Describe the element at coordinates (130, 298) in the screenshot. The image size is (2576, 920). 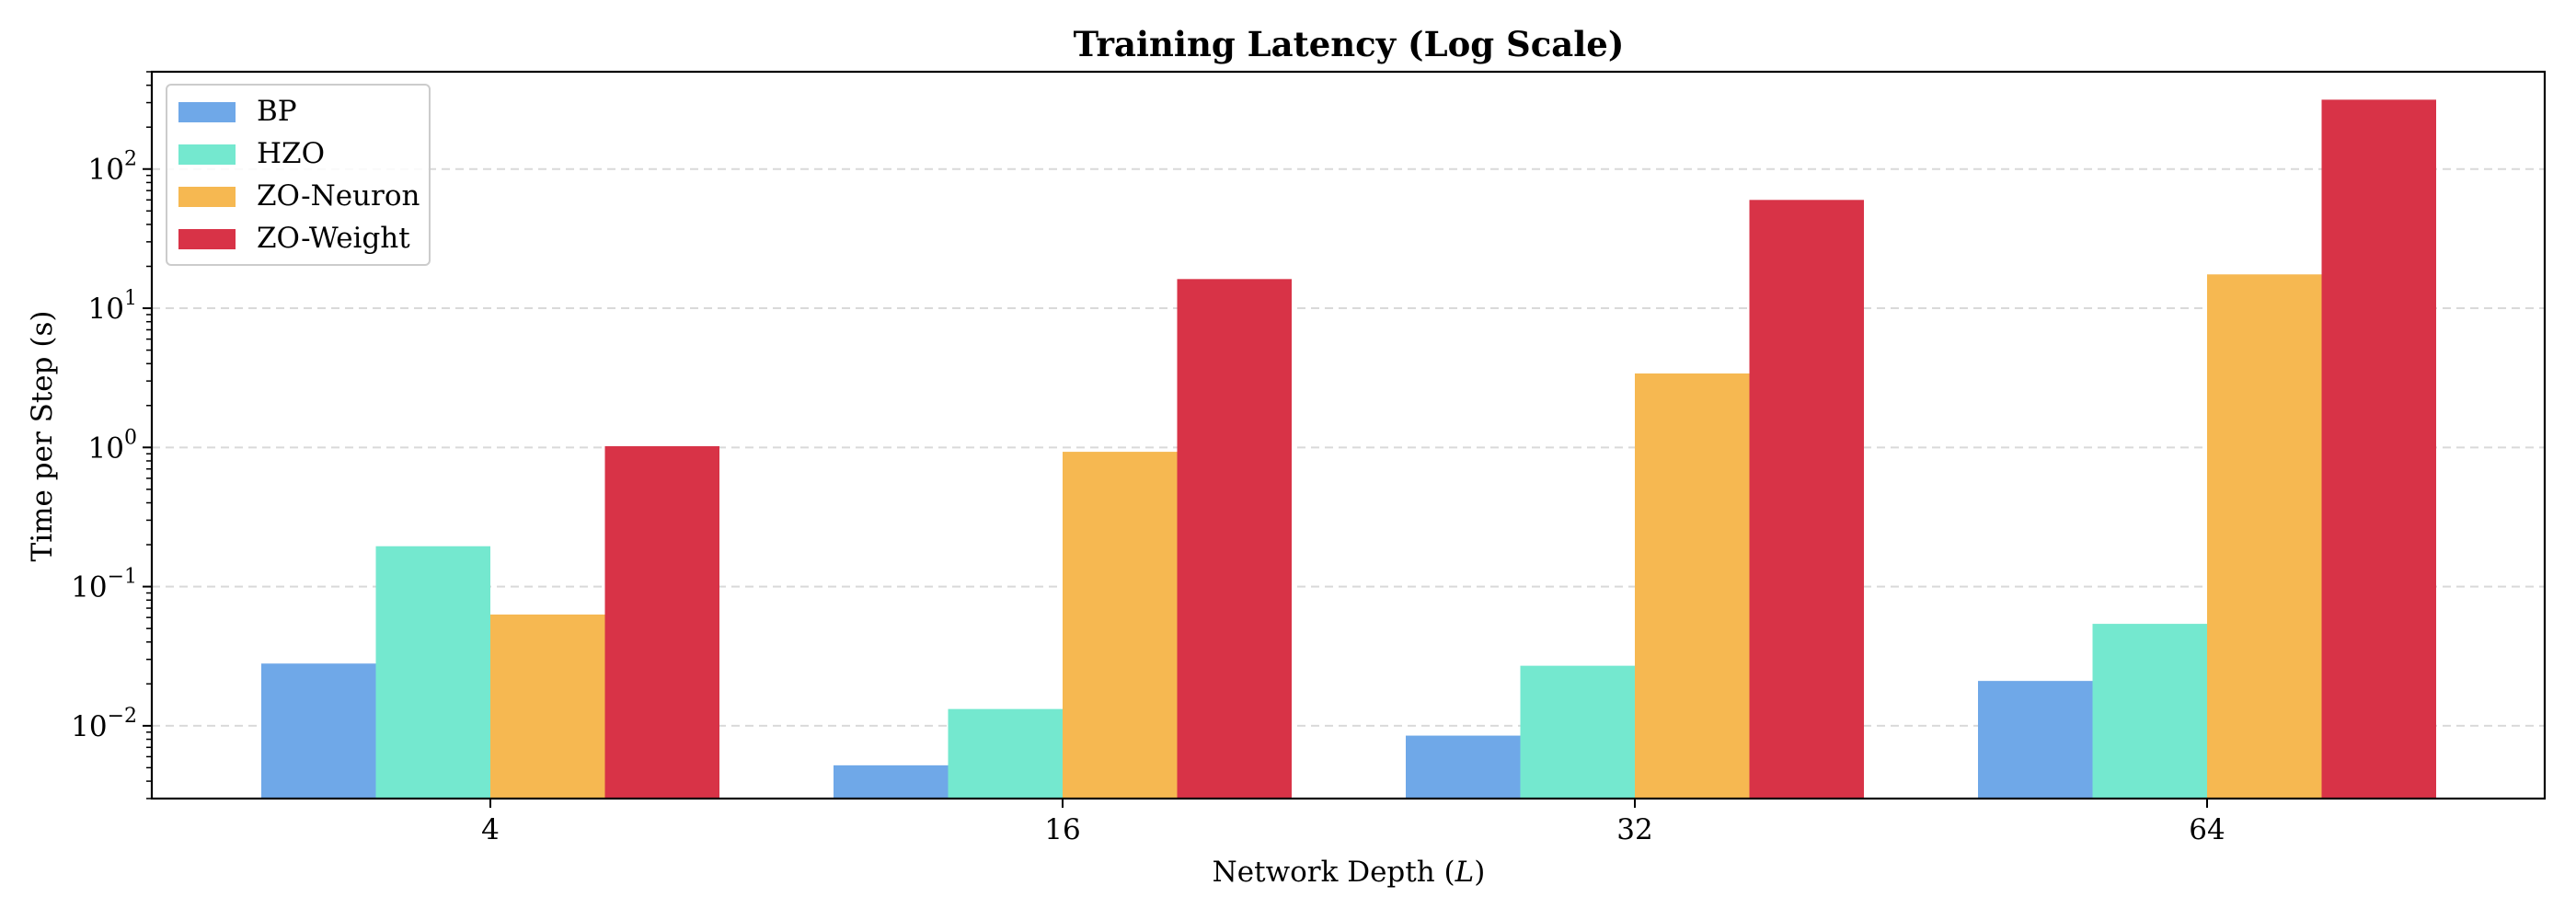
I see `y-tick-exponent: 1` at that location.